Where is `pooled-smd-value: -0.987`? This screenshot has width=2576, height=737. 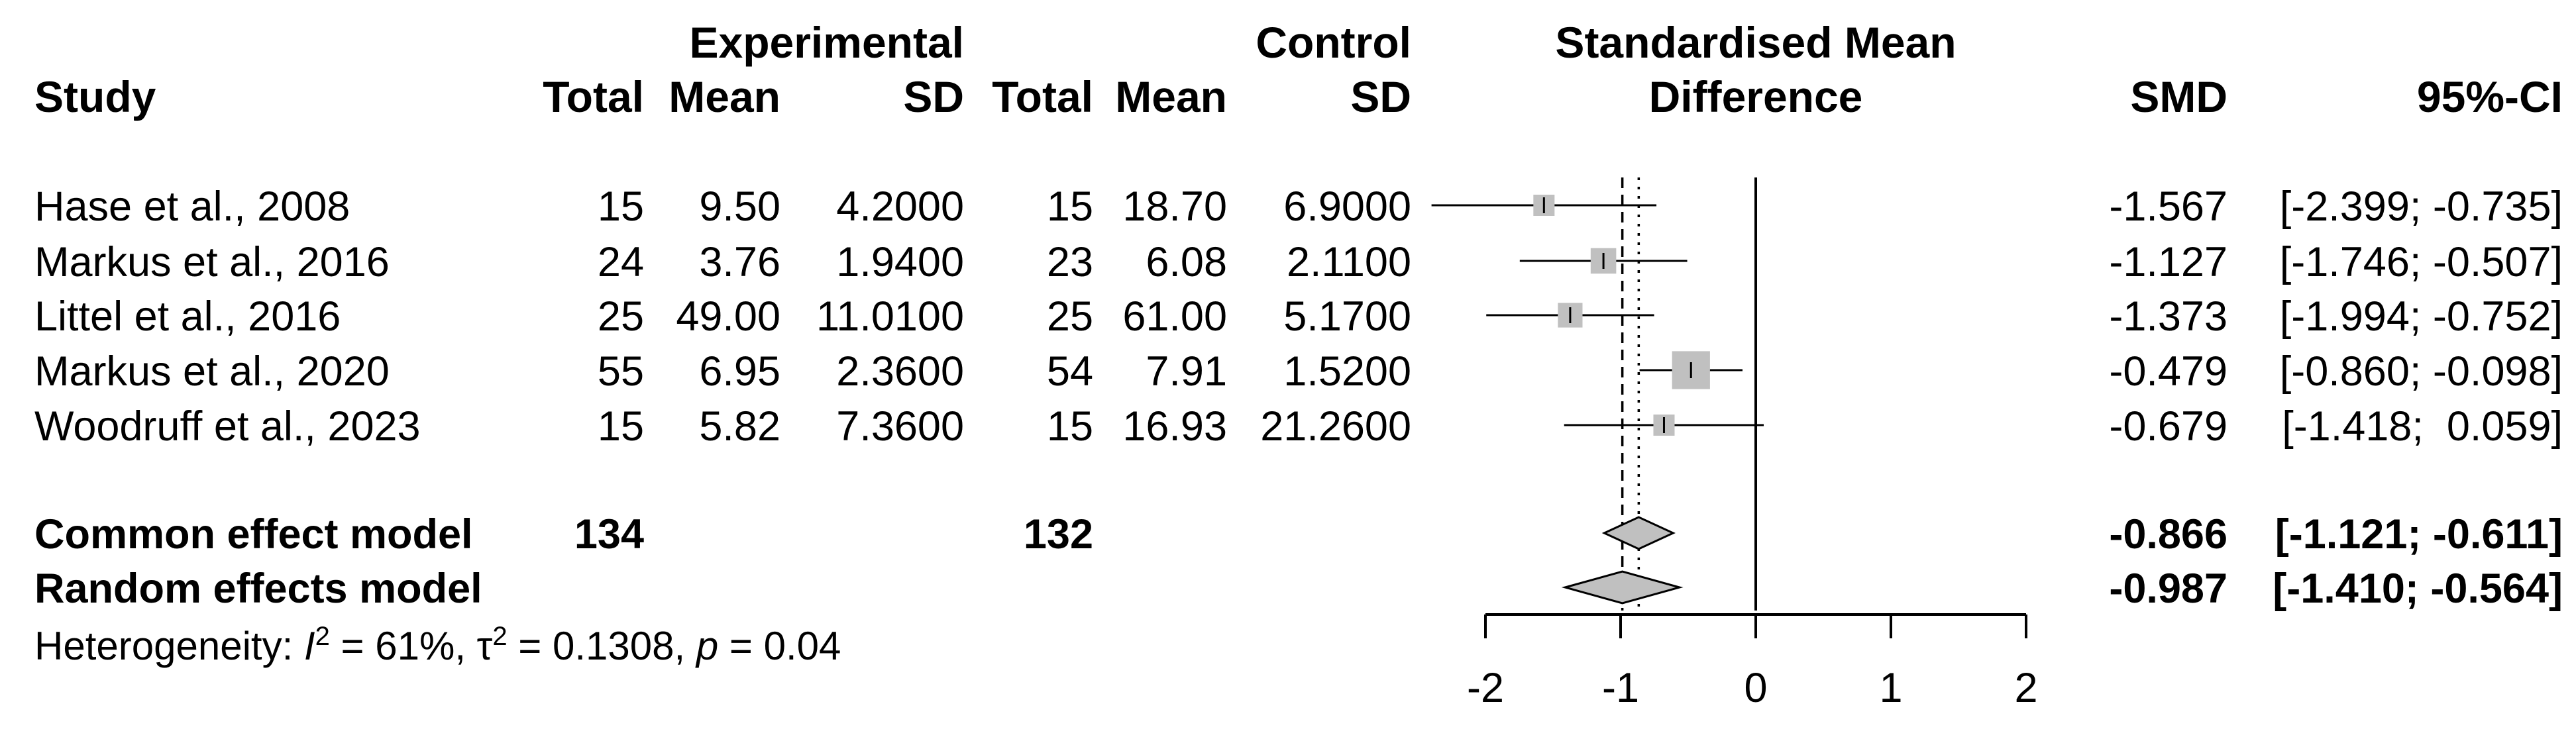
pooled-smd-value: -0.987 is located at coordinates (2168, 588).